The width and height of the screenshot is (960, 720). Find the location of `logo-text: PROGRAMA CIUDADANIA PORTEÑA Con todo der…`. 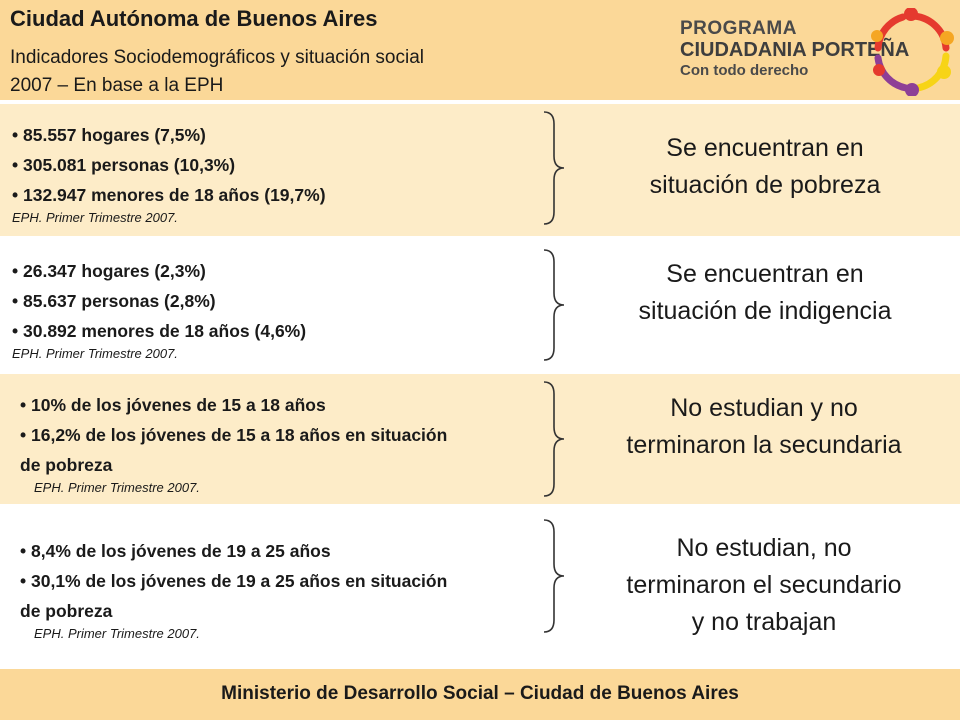

logo-text: PROGRAMA CIUDADANIA PORTEÑA Con todo der… is located at coordinates (794, 49).